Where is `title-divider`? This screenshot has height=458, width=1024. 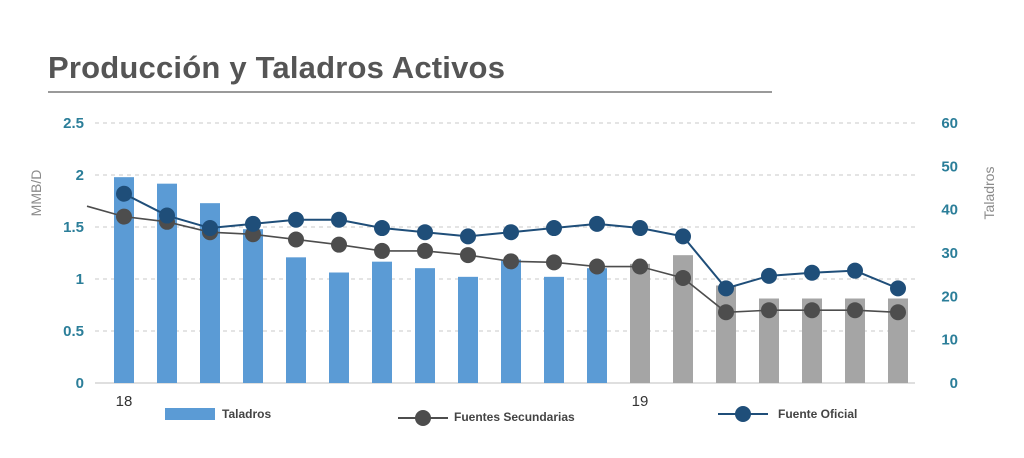
title-divider is located at coordinates (410, 92).